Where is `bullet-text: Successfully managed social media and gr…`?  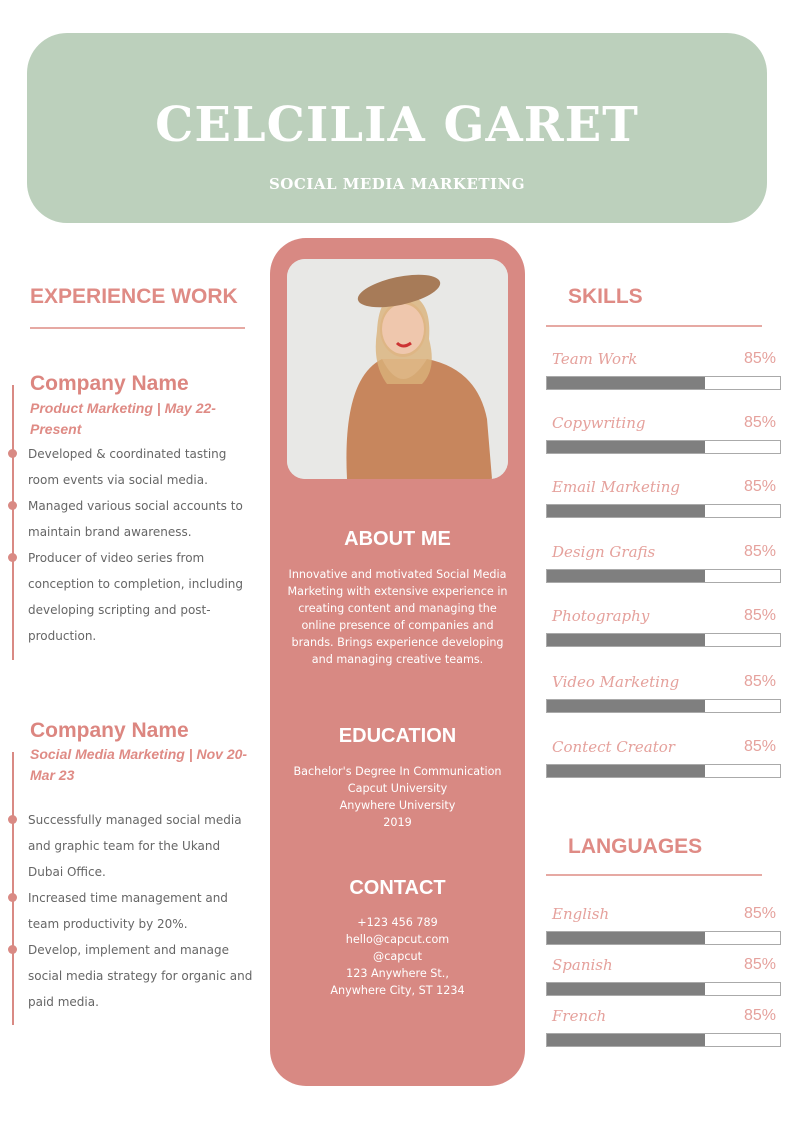
bullet-text: Successfully managed social media and gr… is located at coordinates (135, 846).